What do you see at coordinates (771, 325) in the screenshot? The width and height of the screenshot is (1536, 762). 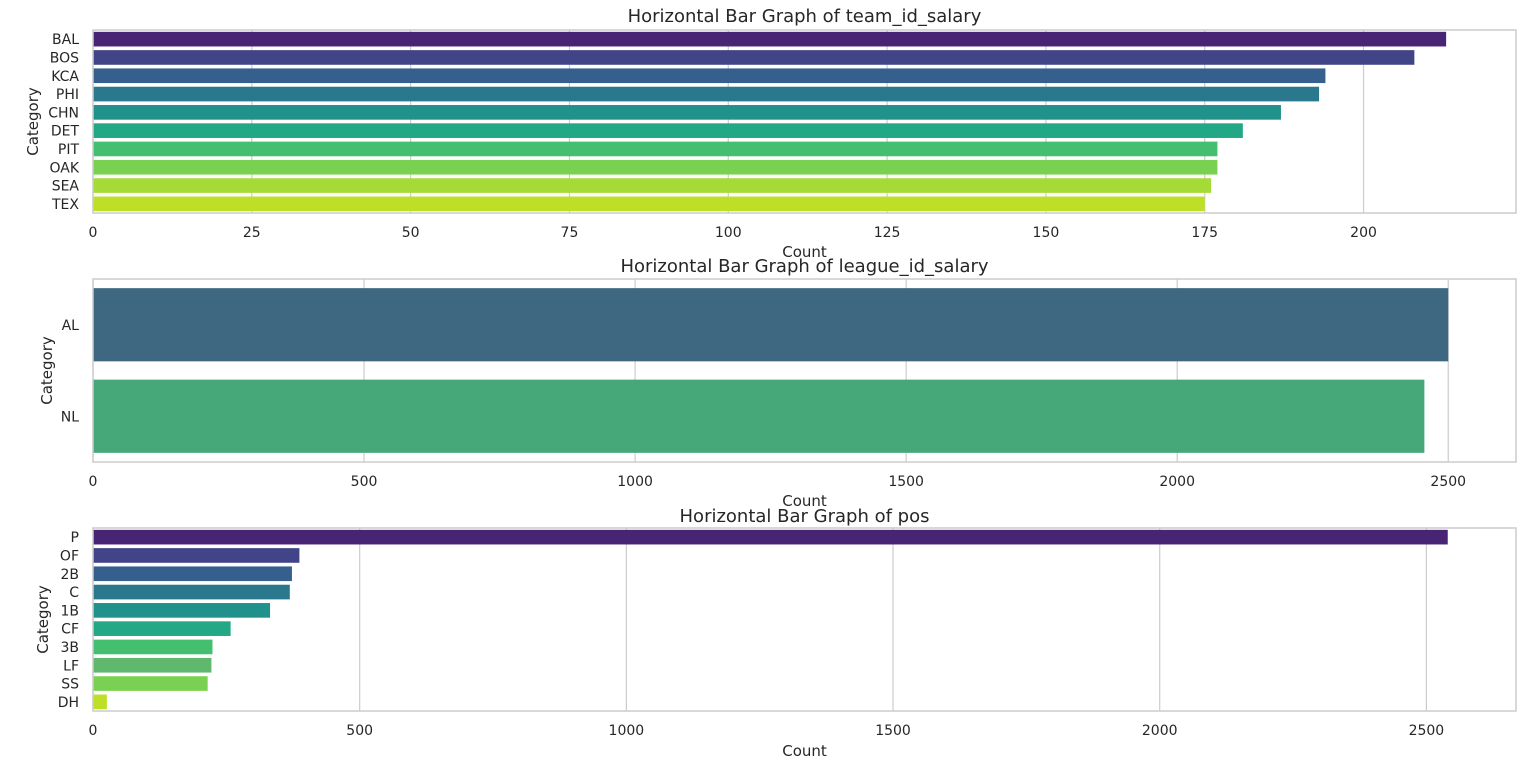 I see `bar-al` at bounding box center [771, 325].